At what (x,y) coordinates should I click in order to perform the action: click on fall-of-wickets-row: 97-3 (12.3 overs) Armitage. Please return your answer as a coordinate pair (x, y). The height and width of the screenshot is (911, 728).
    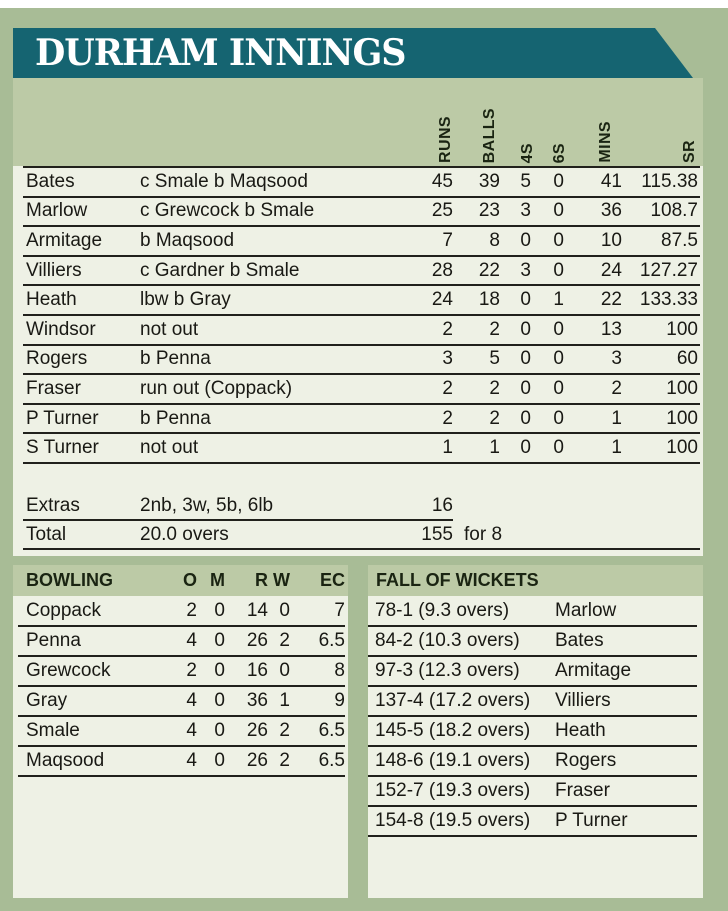
    Looking at the image, I should click on (532, 672).